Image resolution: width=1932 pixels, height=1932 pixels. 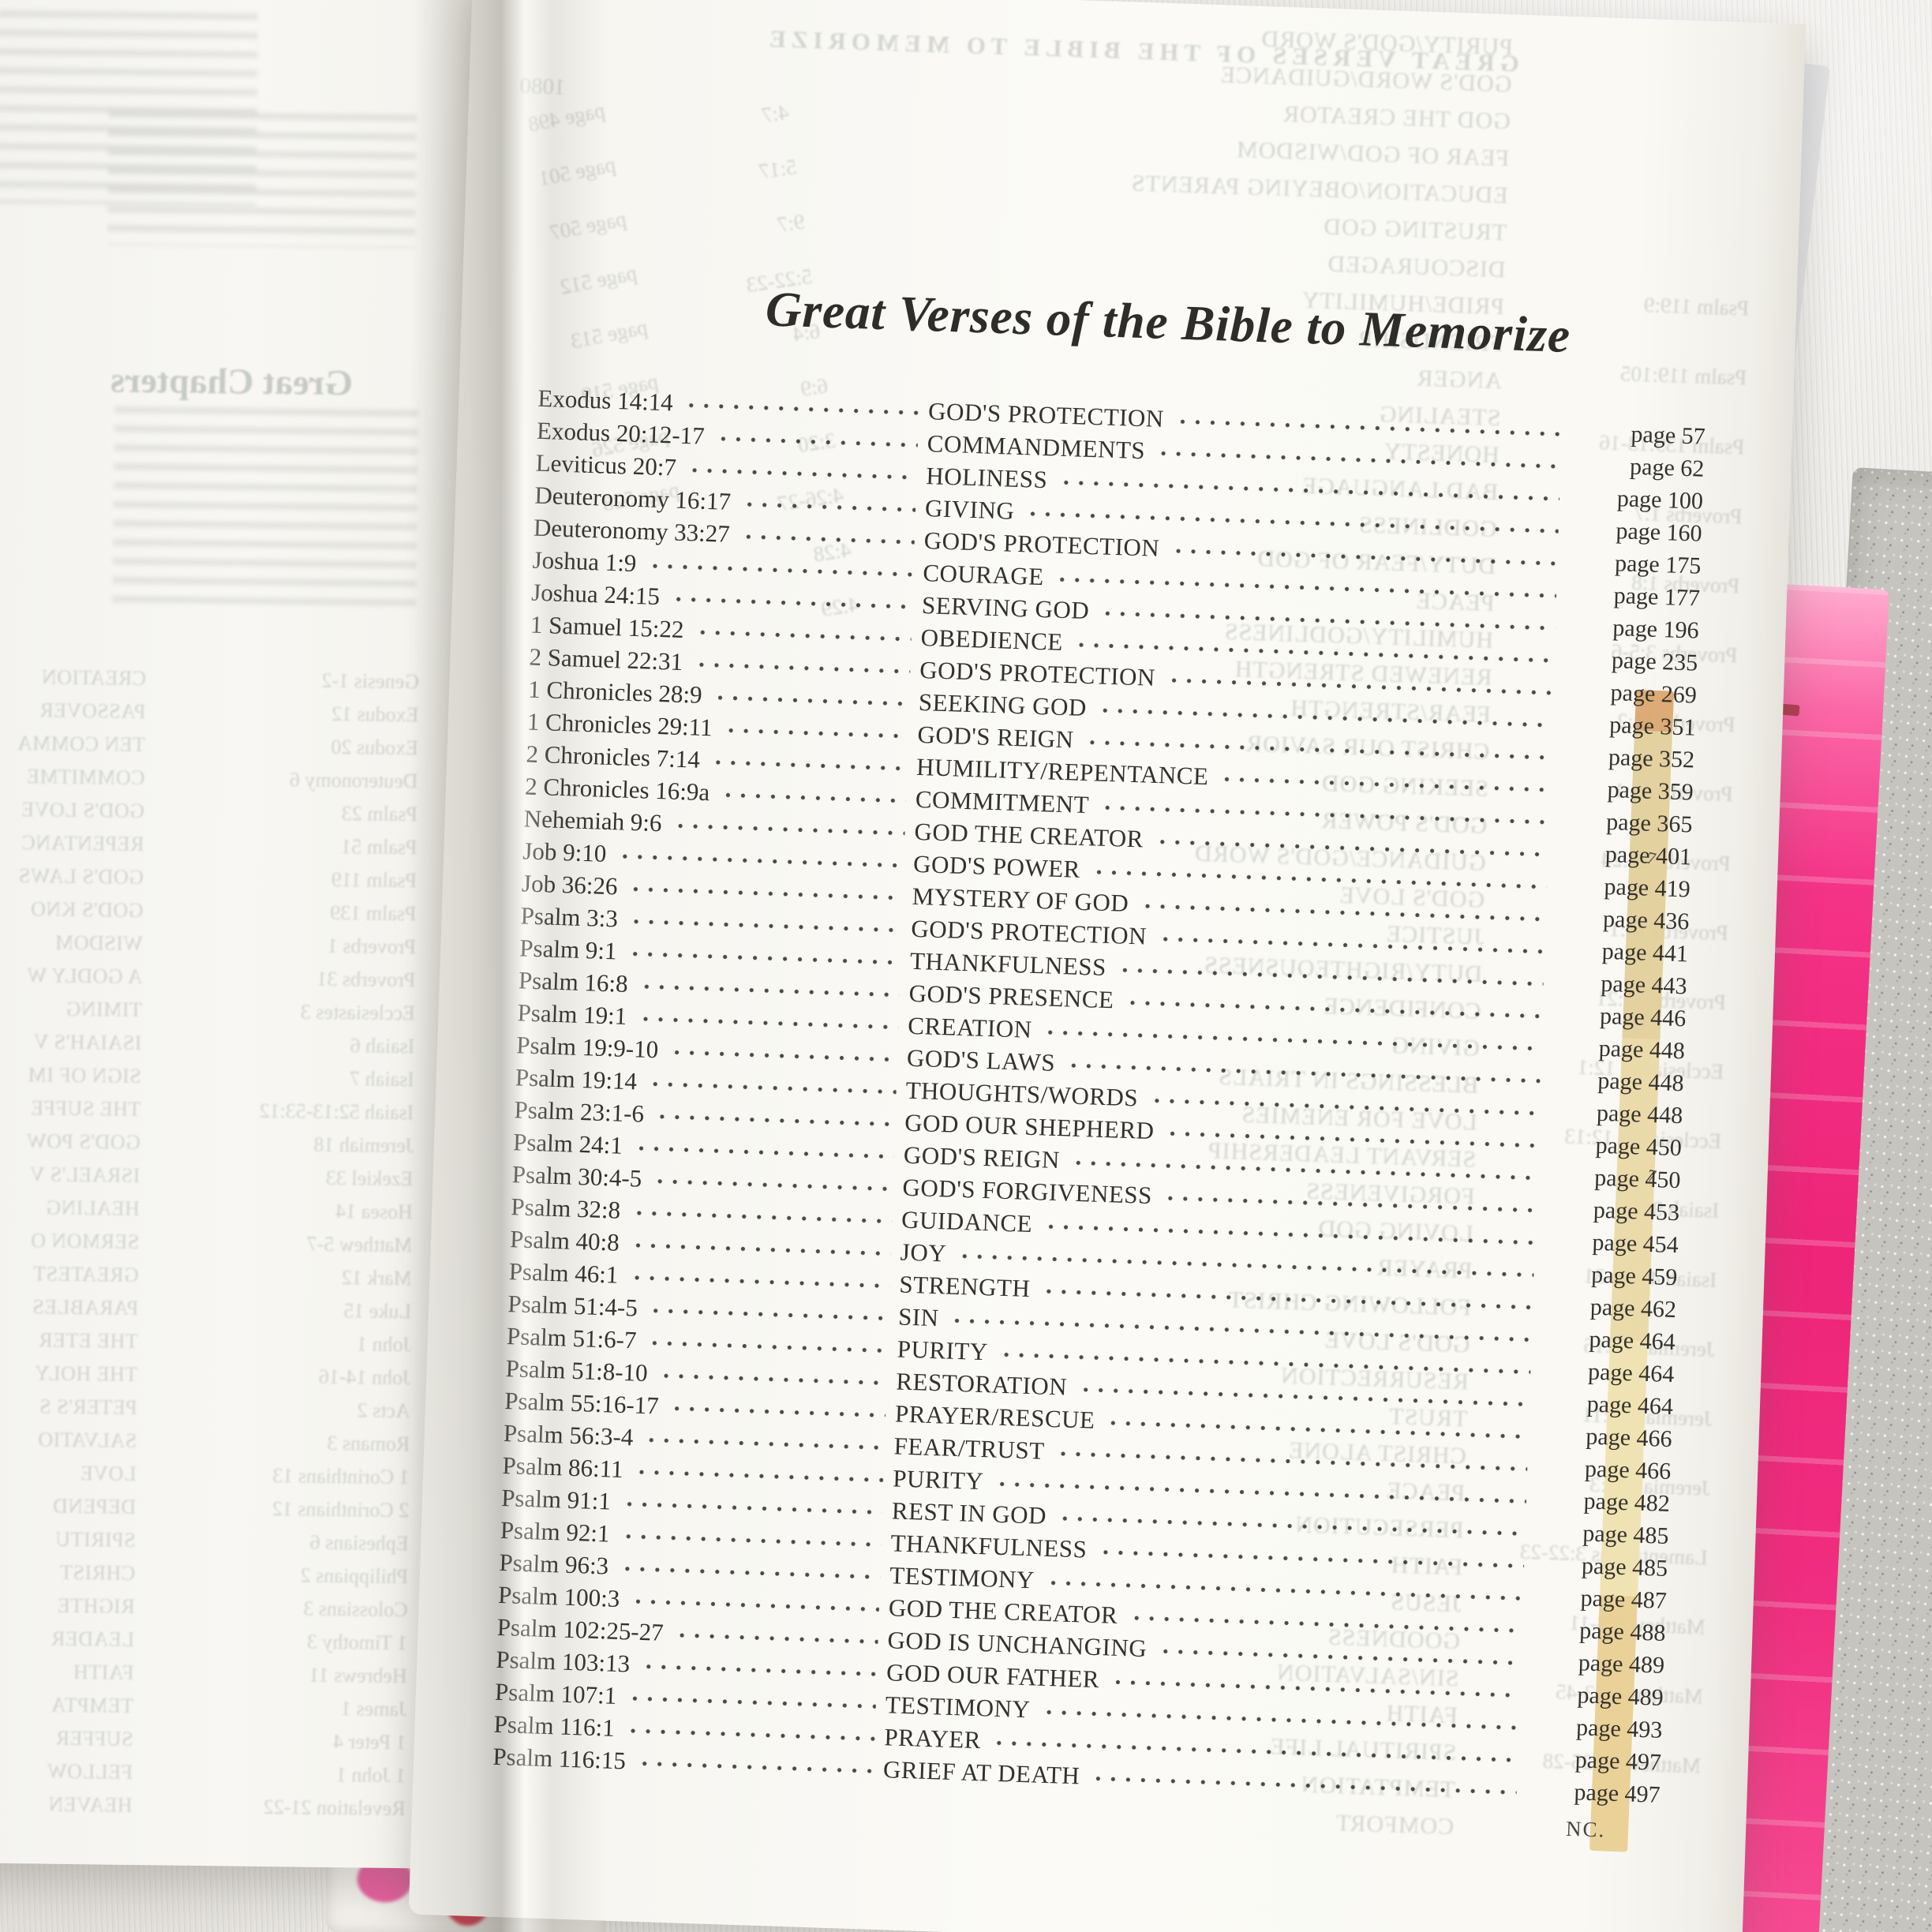 I want to click on bleedthrough-line: Psalm 119, so click(x=374, y=880).